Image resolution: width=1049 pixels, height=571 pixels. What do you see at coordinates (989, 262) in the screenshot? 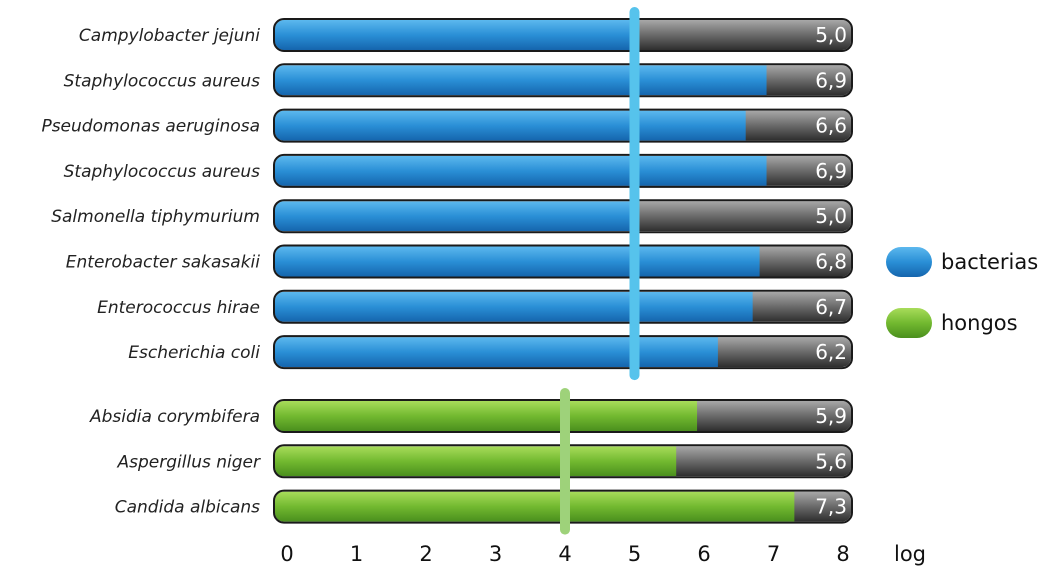
I see `legend-label: bacterias` at bounding box center [989, 262].